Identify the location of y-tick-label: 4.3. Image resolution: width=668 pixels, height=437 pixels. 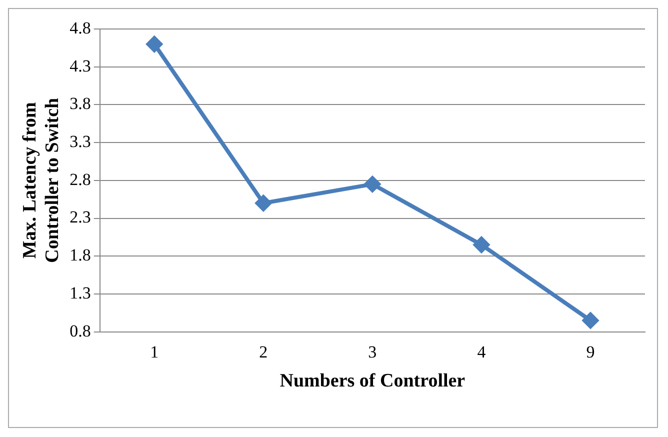
(80, 66).